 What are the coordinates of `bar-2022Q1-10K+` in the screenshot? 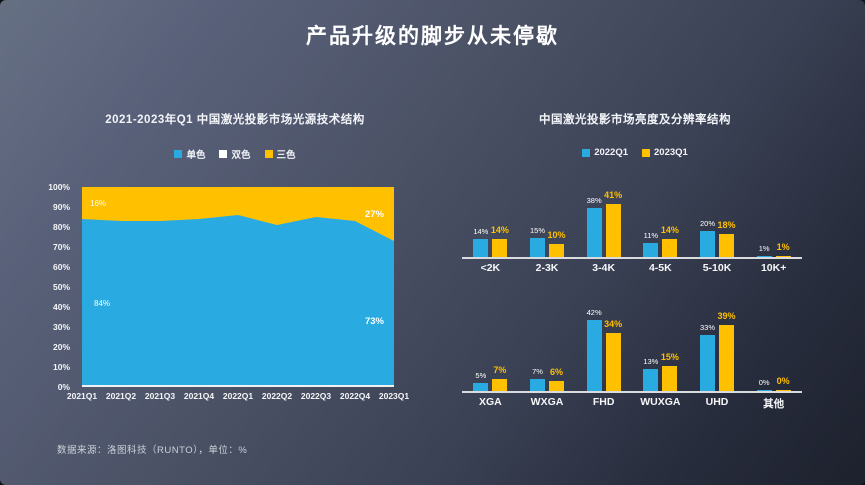 It's located at (764, 256).